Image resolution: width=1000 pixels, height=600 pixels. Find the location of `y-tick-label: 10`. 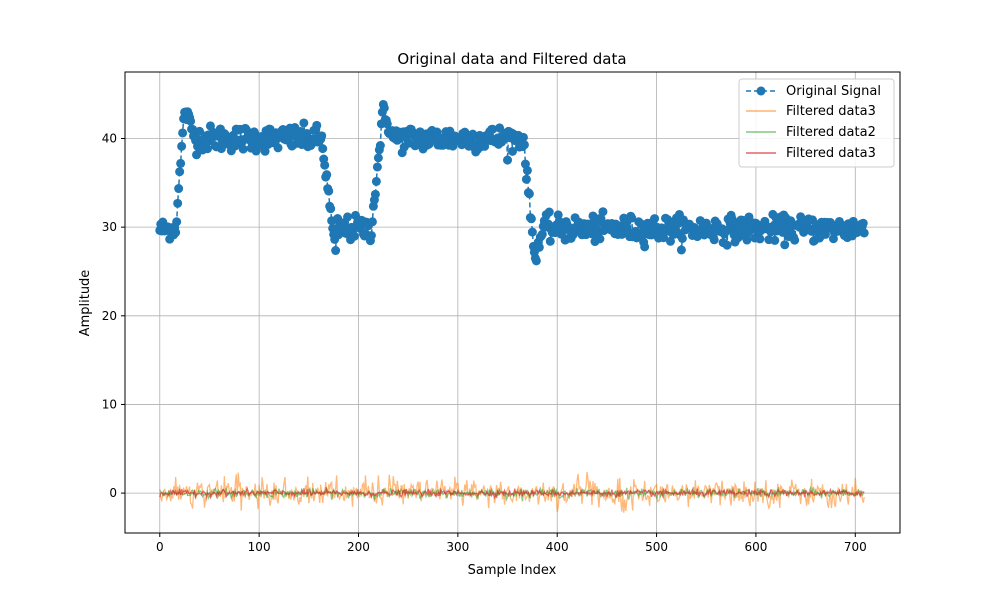

y-tick-label: 10 is located at coordinates (109, 404).